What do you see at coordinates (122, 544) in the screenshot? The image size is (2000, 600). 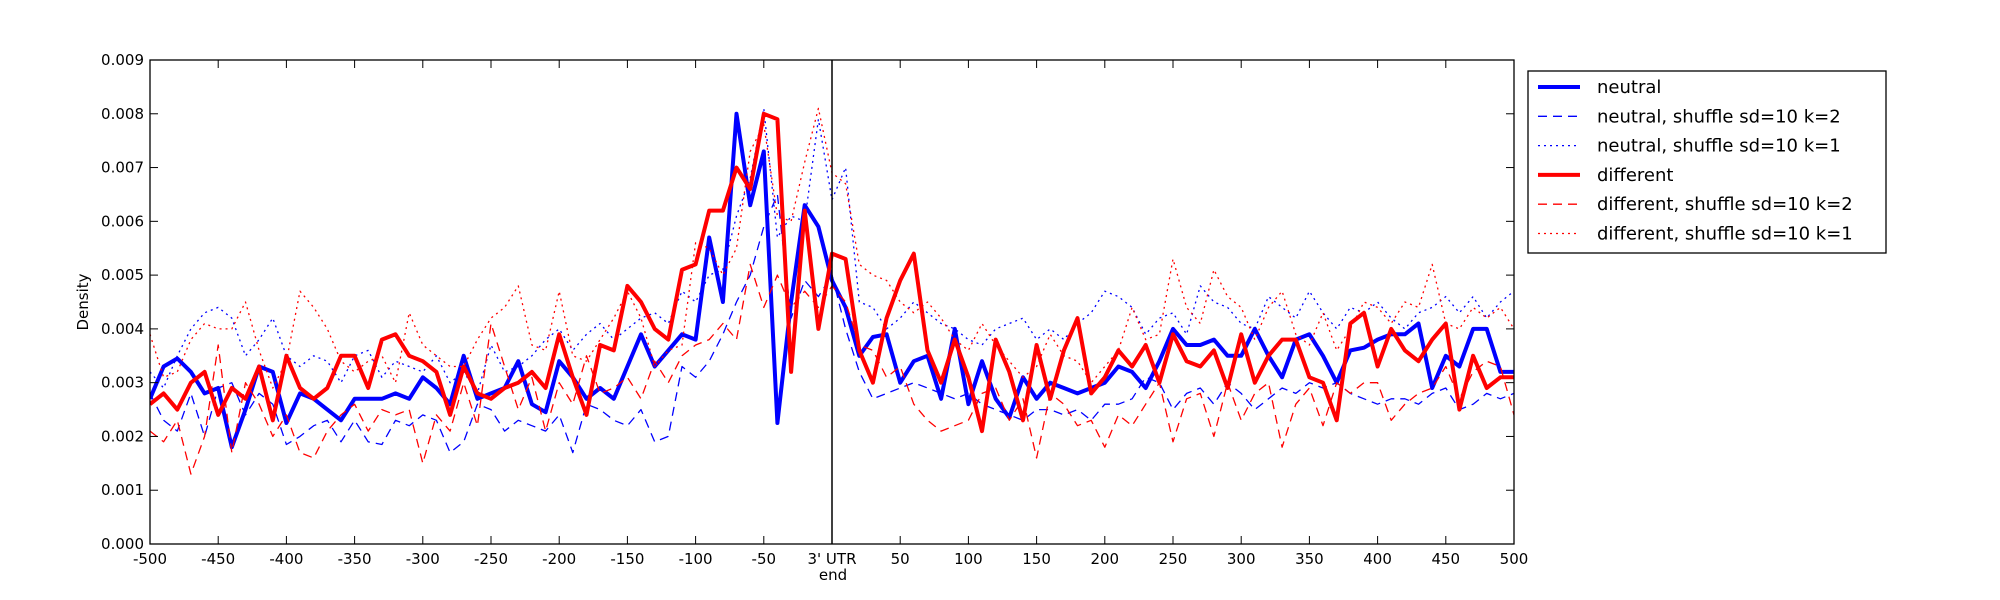 I see `y-tick-label: 0.000` at bounding box center [122, 544].